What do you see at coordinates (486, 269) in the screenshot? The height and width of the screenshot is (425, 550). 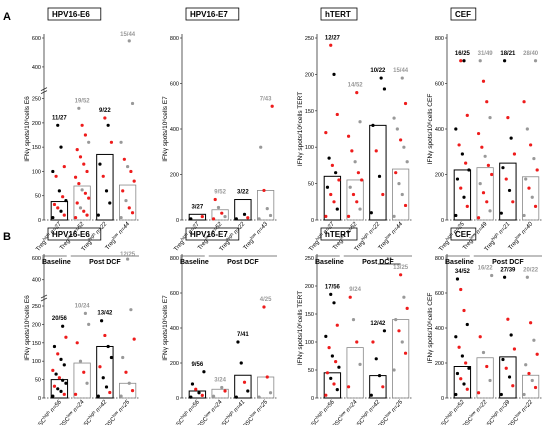 I see `count-label: 16/22` at bounding box center [486, 269].